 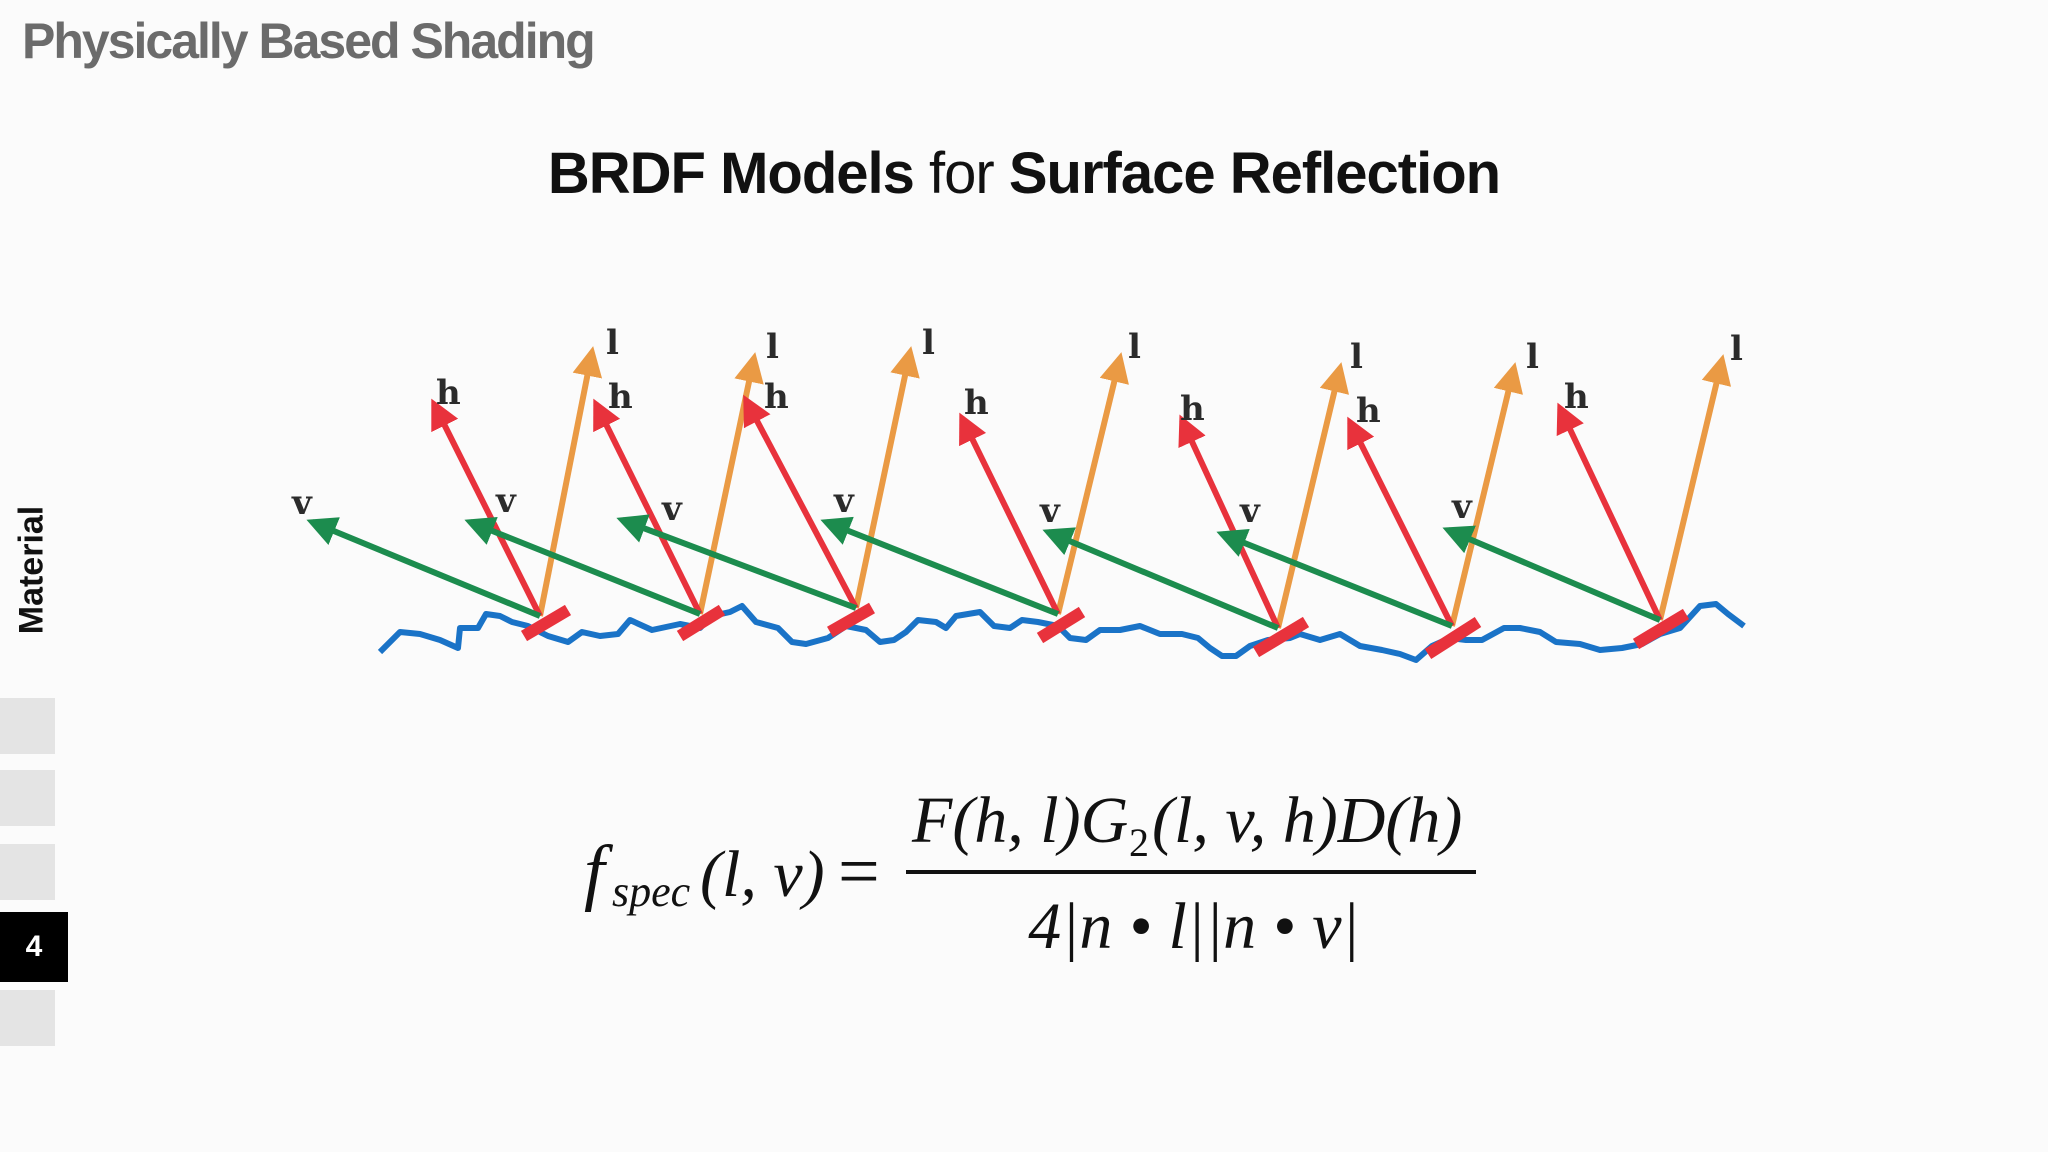 What do you see at coordinates (599, 872) in the screenshot?
I see `equation-lhs-f: f` at bounding box center [599, 872].